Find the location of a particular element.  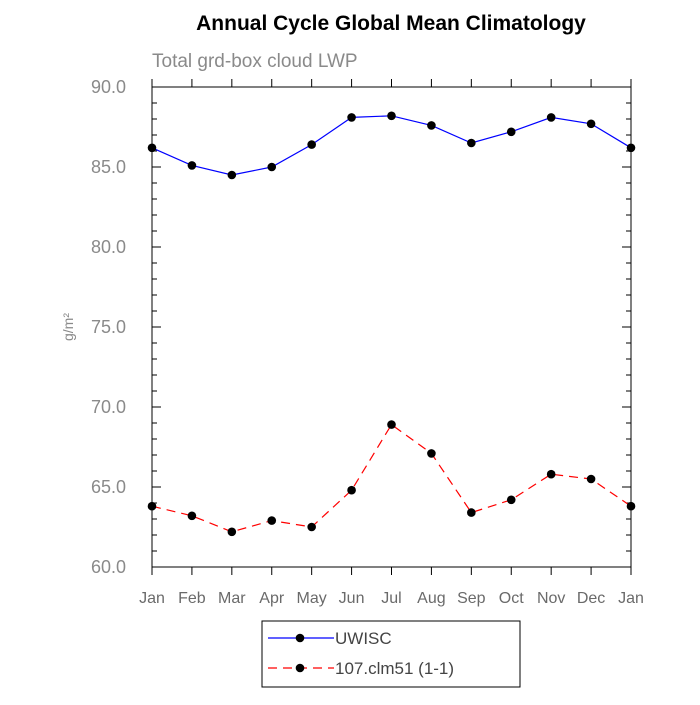

y-tick-label: 65.0 is located at coordinates (108, 487).